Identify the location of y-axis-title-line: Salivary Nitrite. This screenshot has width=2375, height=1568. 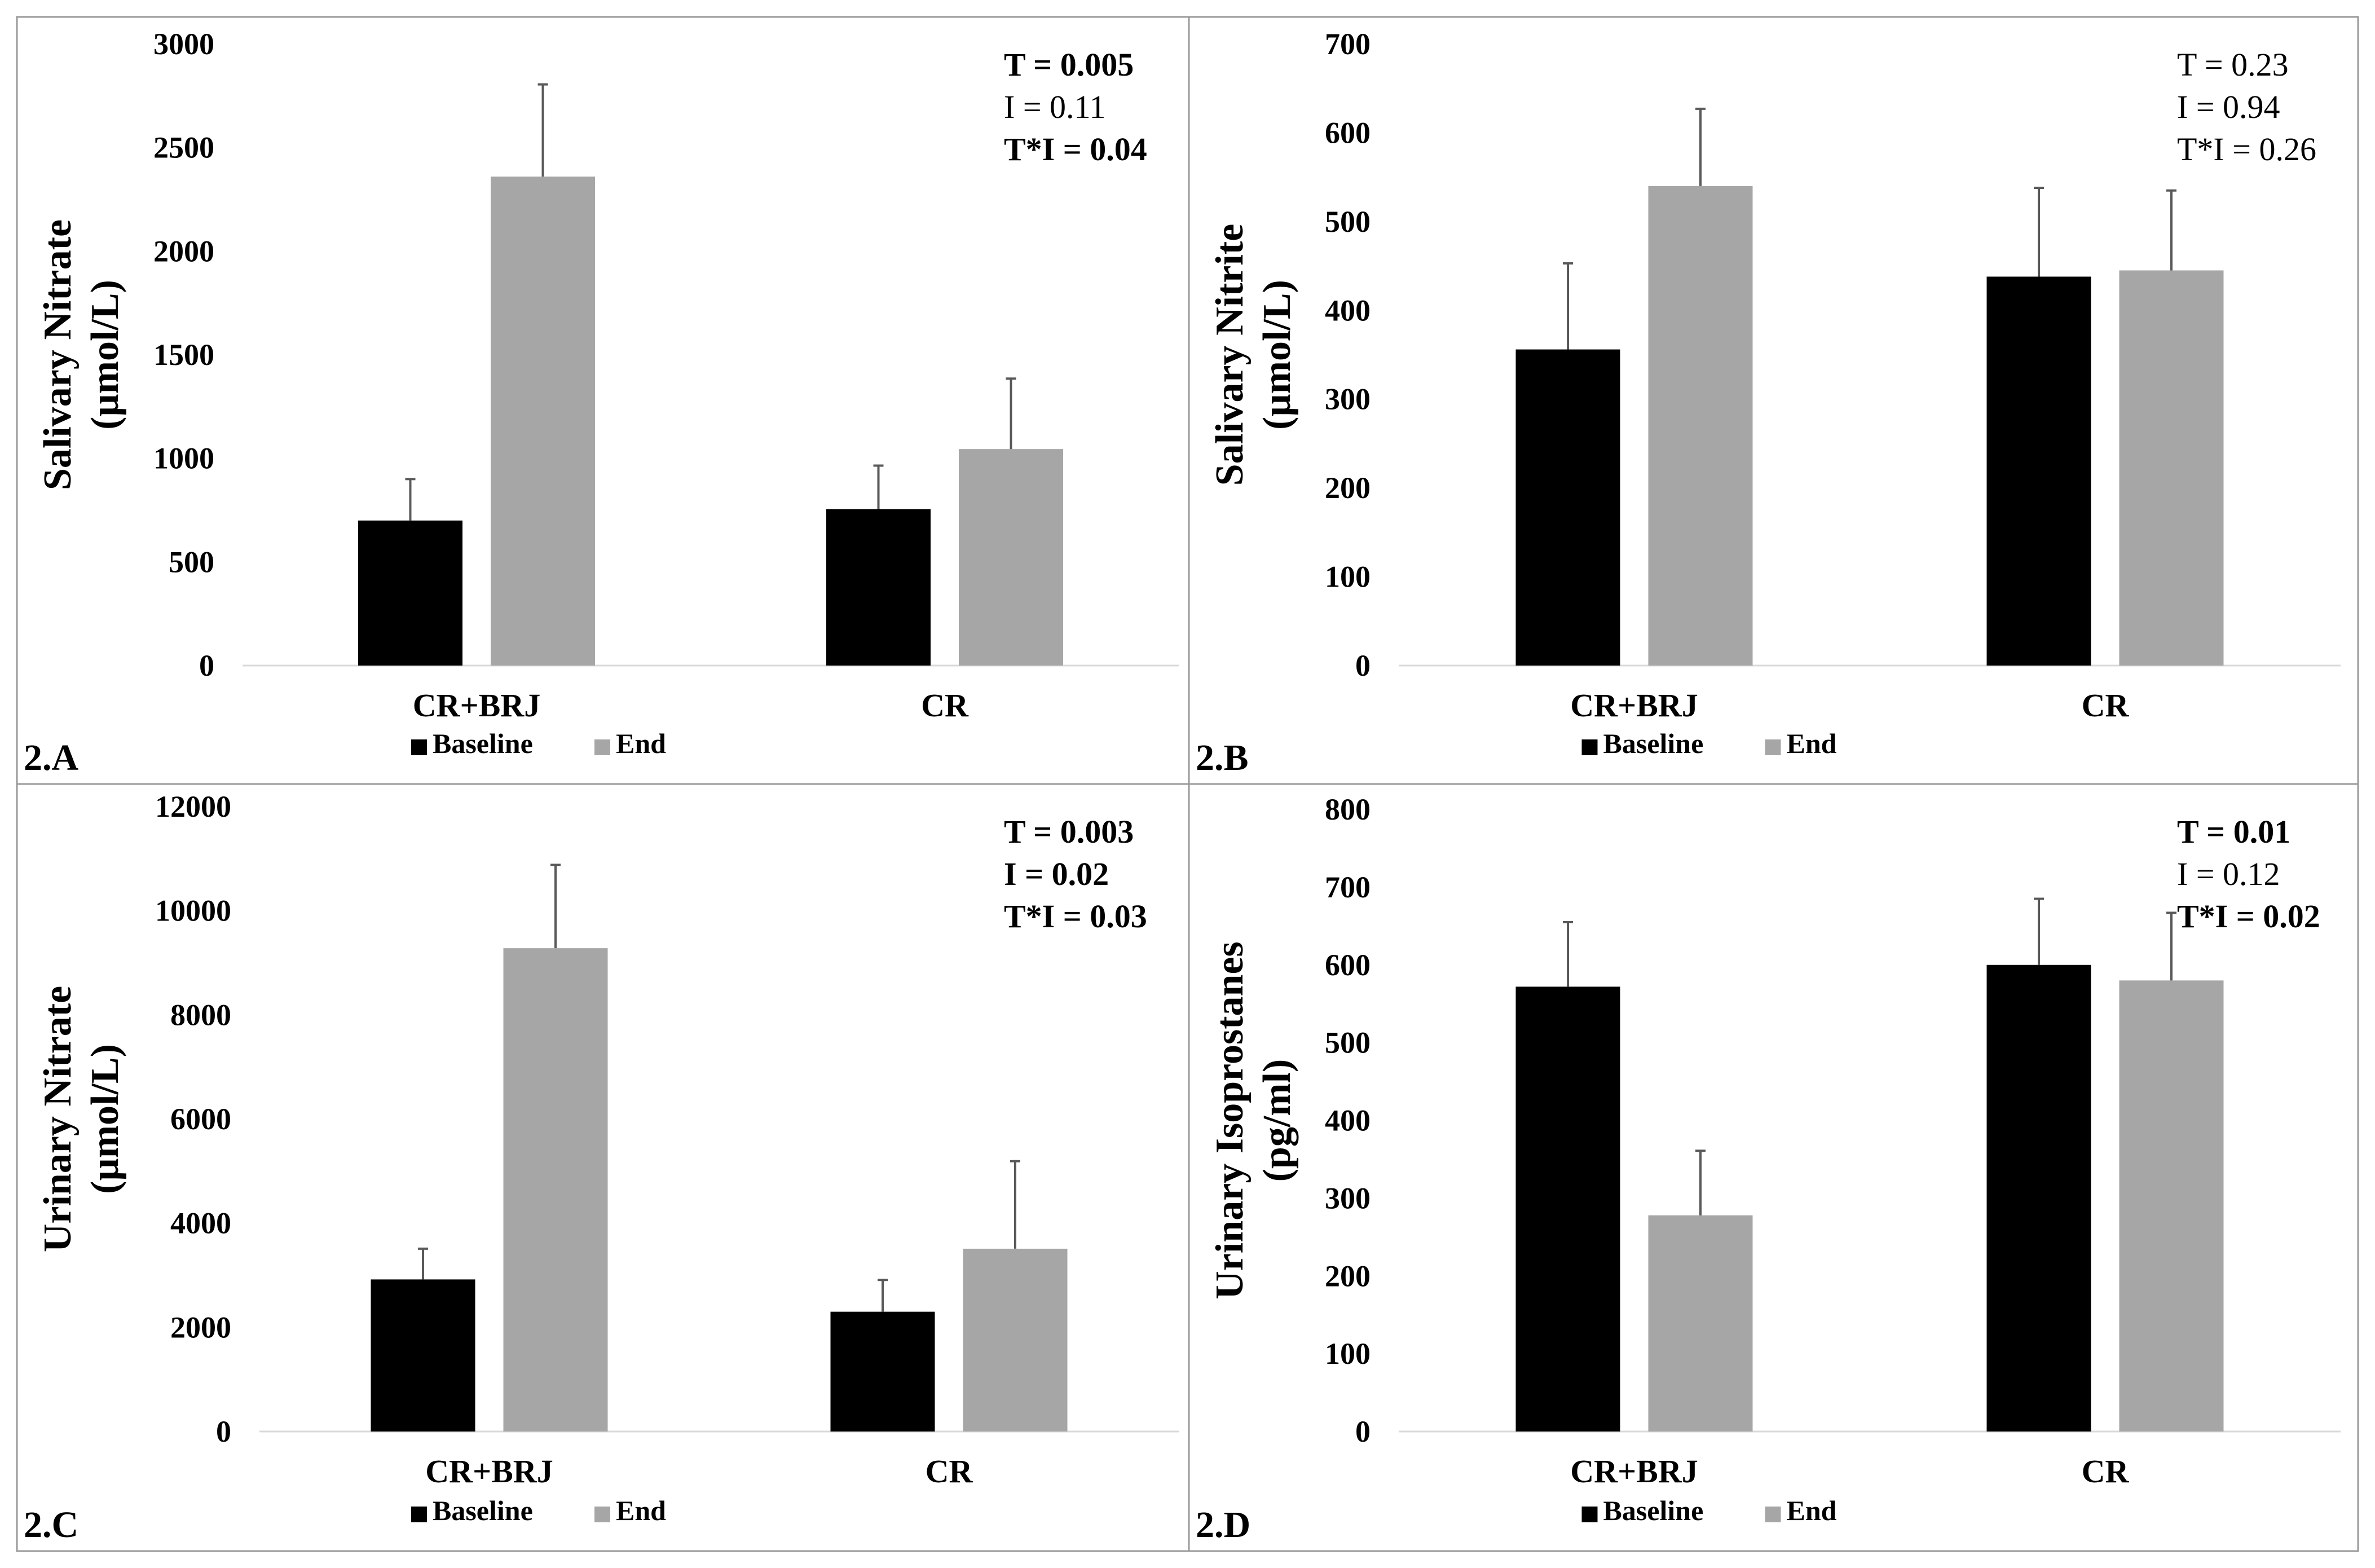
(1230, 355).